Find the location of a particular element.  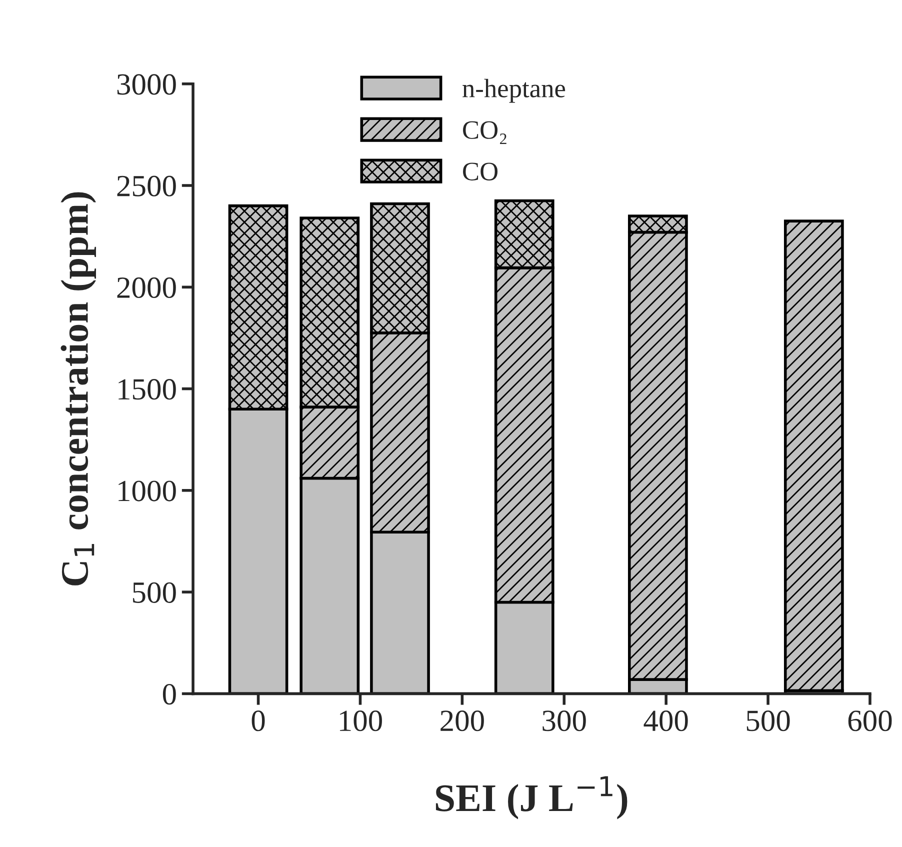

y-tick-label: 1500 is located at coordinates (147, 389).